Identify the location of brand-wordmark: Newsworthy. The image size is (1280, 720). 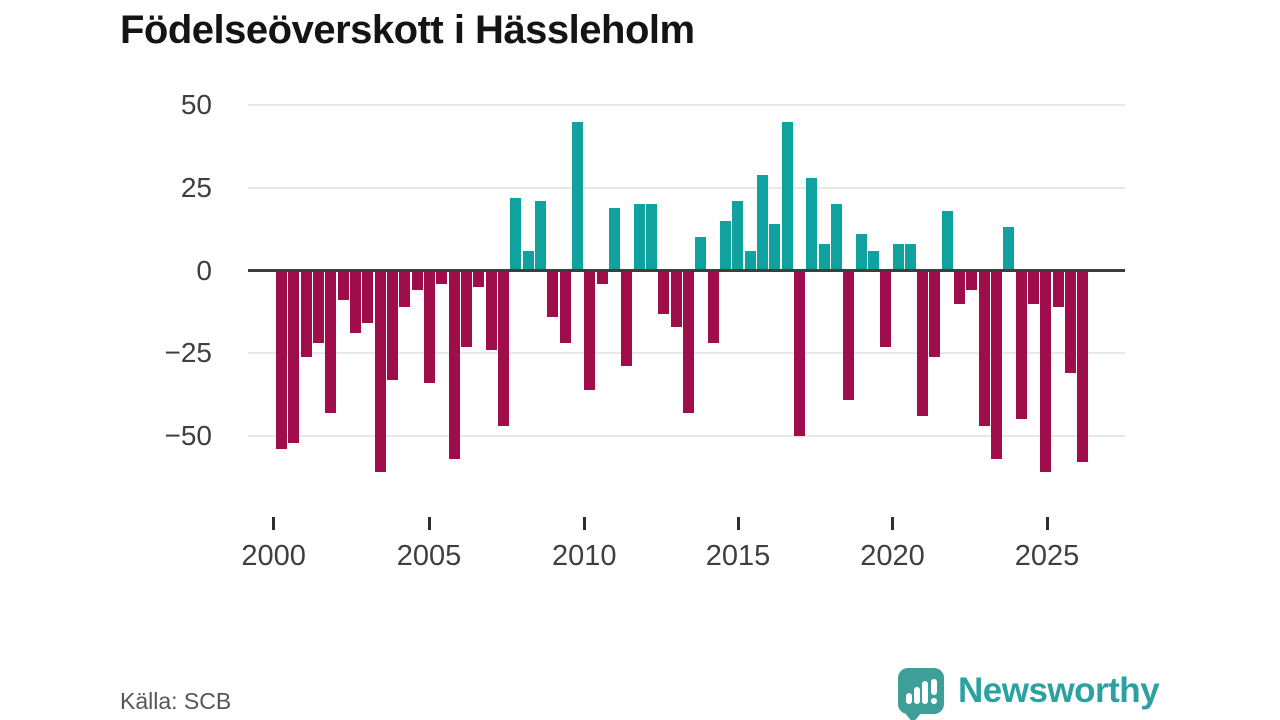
(1059, 690).